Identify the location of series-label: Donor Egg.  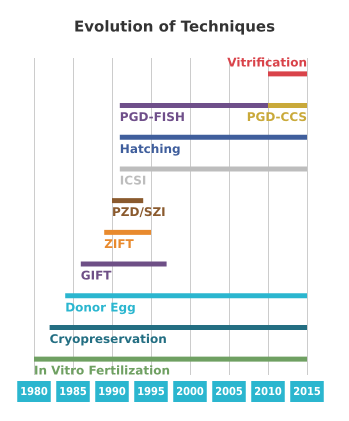
(100, 307).